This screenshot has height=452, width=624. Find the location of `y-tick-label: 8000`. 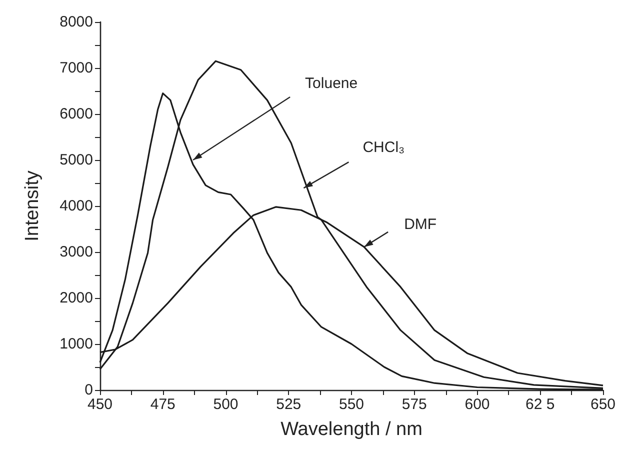

y-tick-label: 8000 is located at coordinates (76, 22).